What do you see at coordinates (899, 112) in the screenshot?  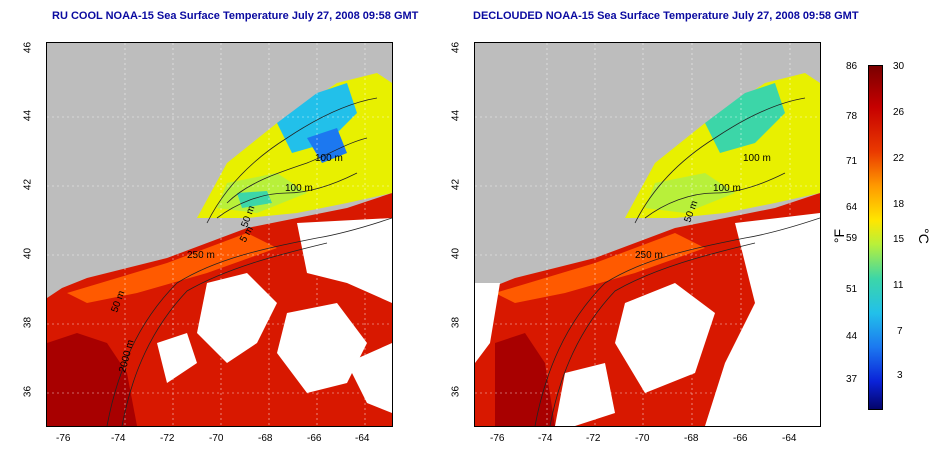 I see `celsius-tick: 26` at bounding box center [899, 112].